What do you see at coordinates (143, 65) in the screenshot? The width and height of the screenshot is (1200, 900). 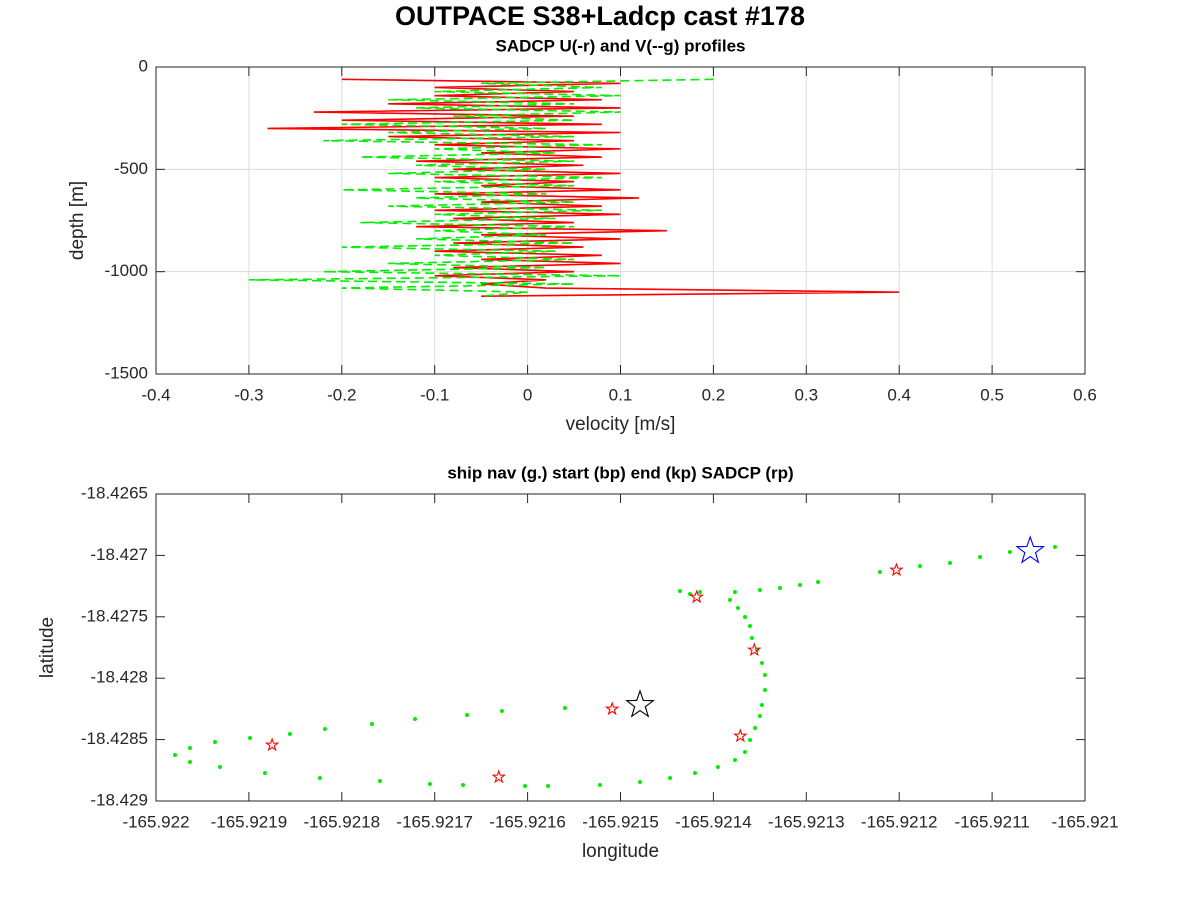 I see `y-tick-label: 0` at bounding box center [143, 65].